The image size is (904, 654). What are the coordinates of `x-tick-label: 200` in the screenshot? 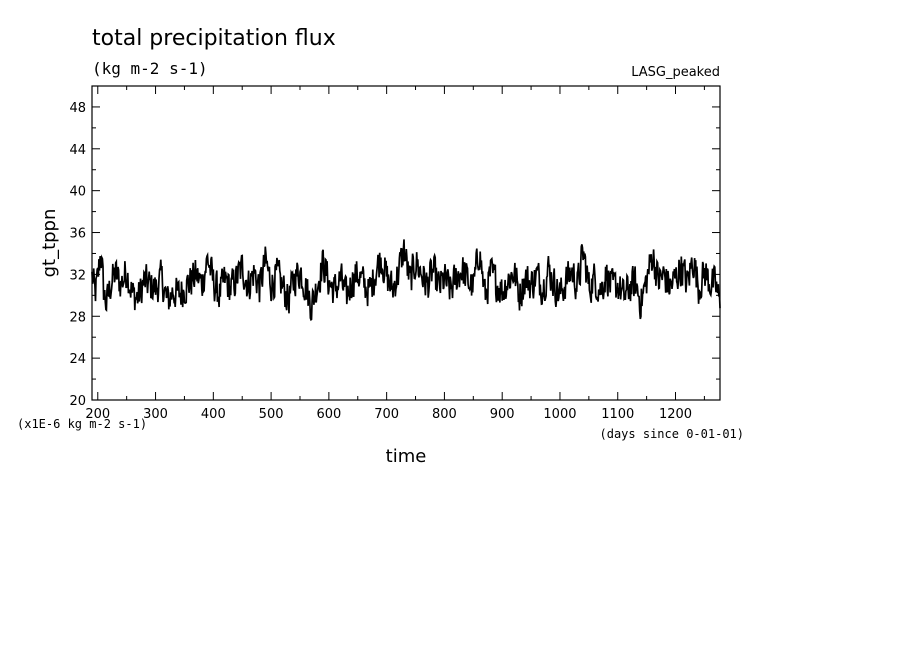 It's located at (97, 414).